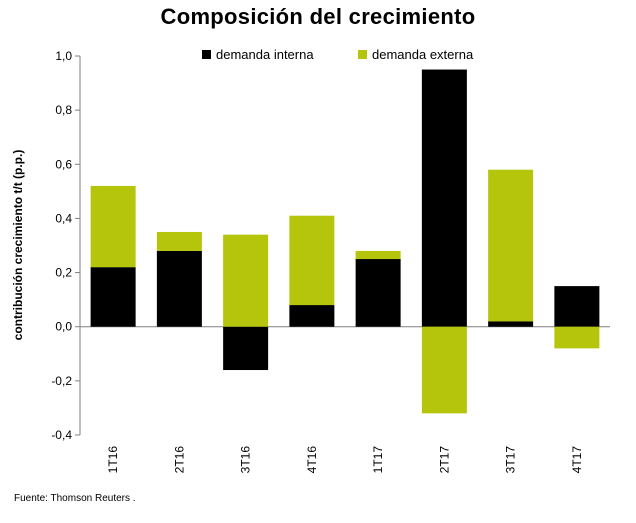  I want to click on bar-demanda-externa-3t17, so click(511, 245).